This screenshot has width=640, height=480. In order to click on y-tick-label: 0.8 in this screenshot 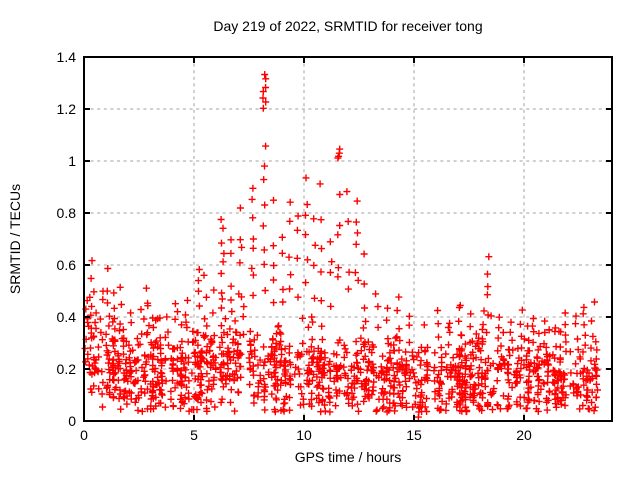, I will do `click(67, 213)`.